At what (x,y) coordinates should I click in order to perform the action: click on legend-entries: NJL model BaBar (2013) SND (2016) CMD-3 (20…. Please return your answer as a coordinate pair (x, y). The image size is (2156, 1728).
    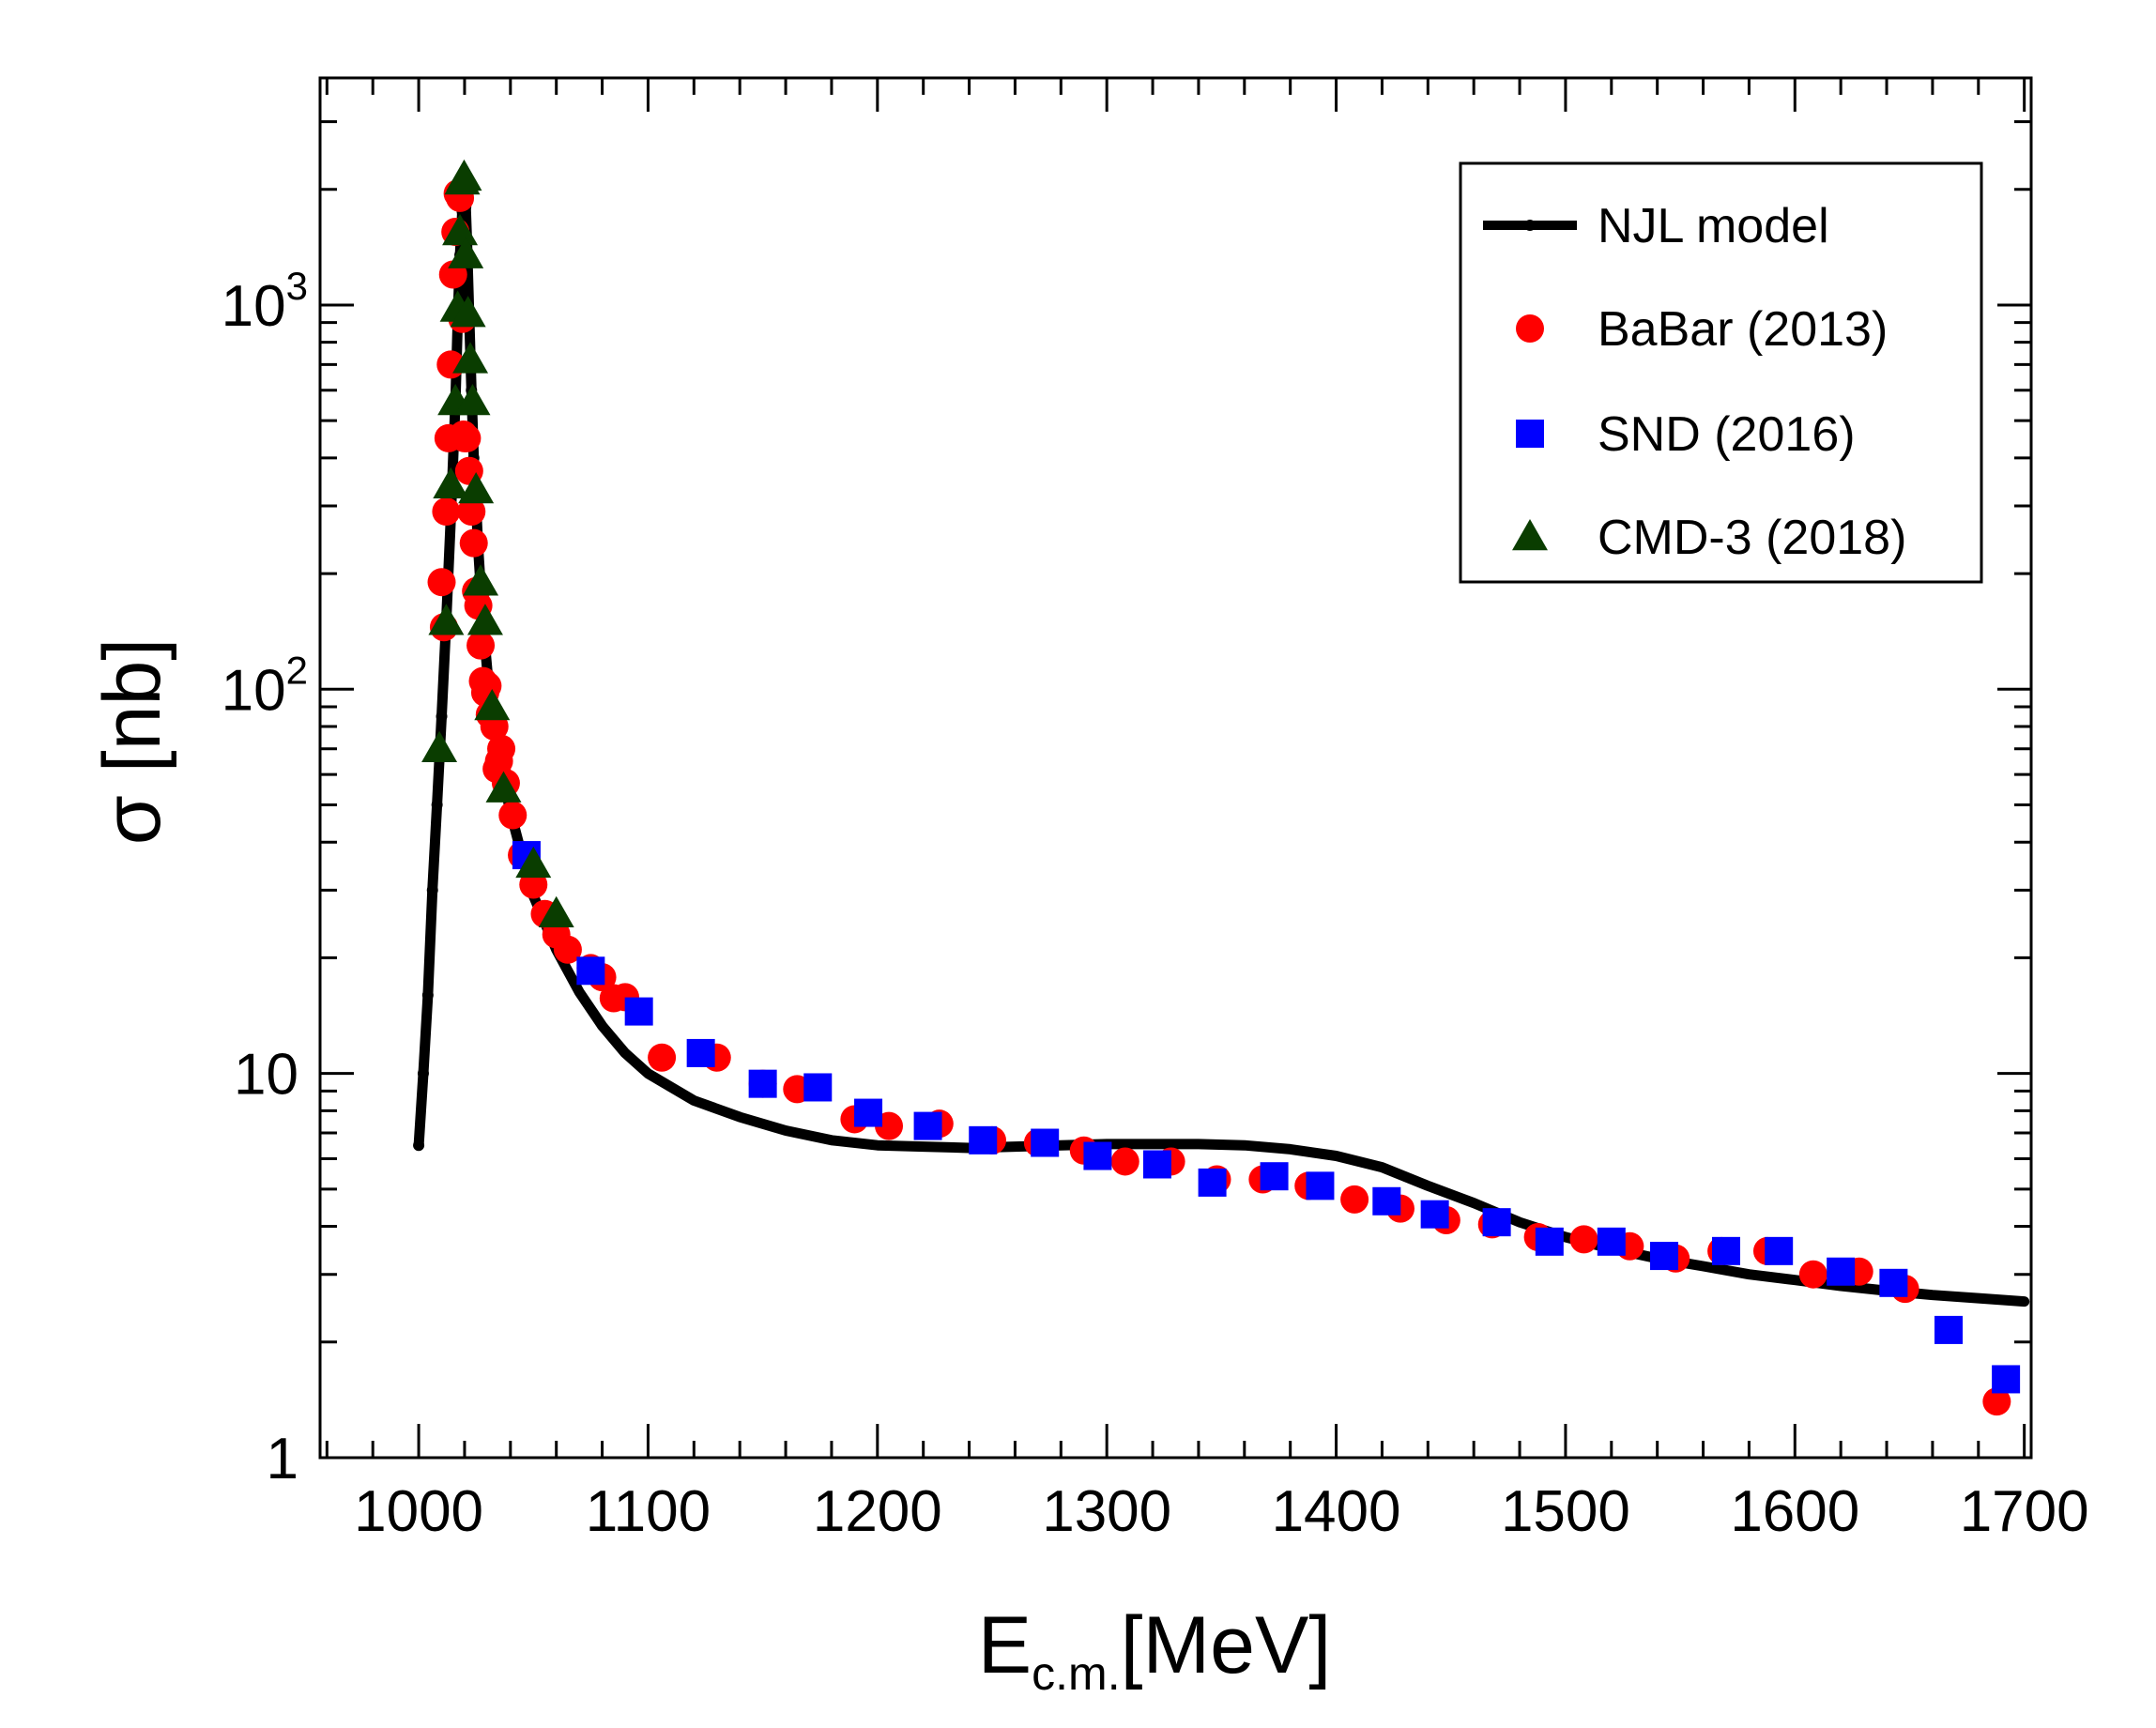
    Looking at the image, I should click on (1694, 382).